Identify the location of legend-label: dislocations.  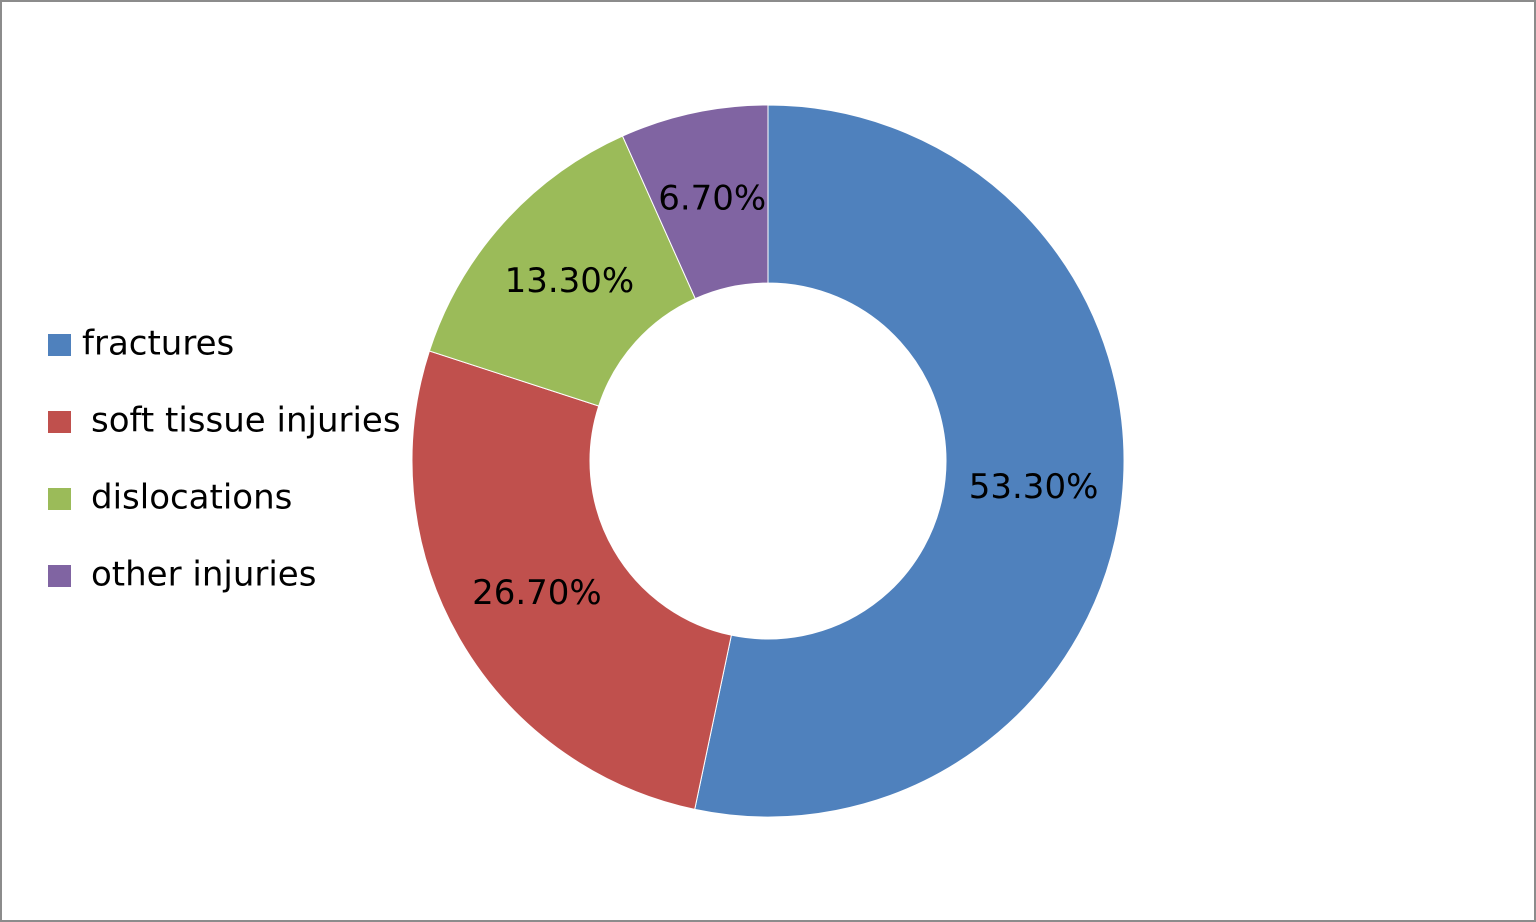
(191, 498).